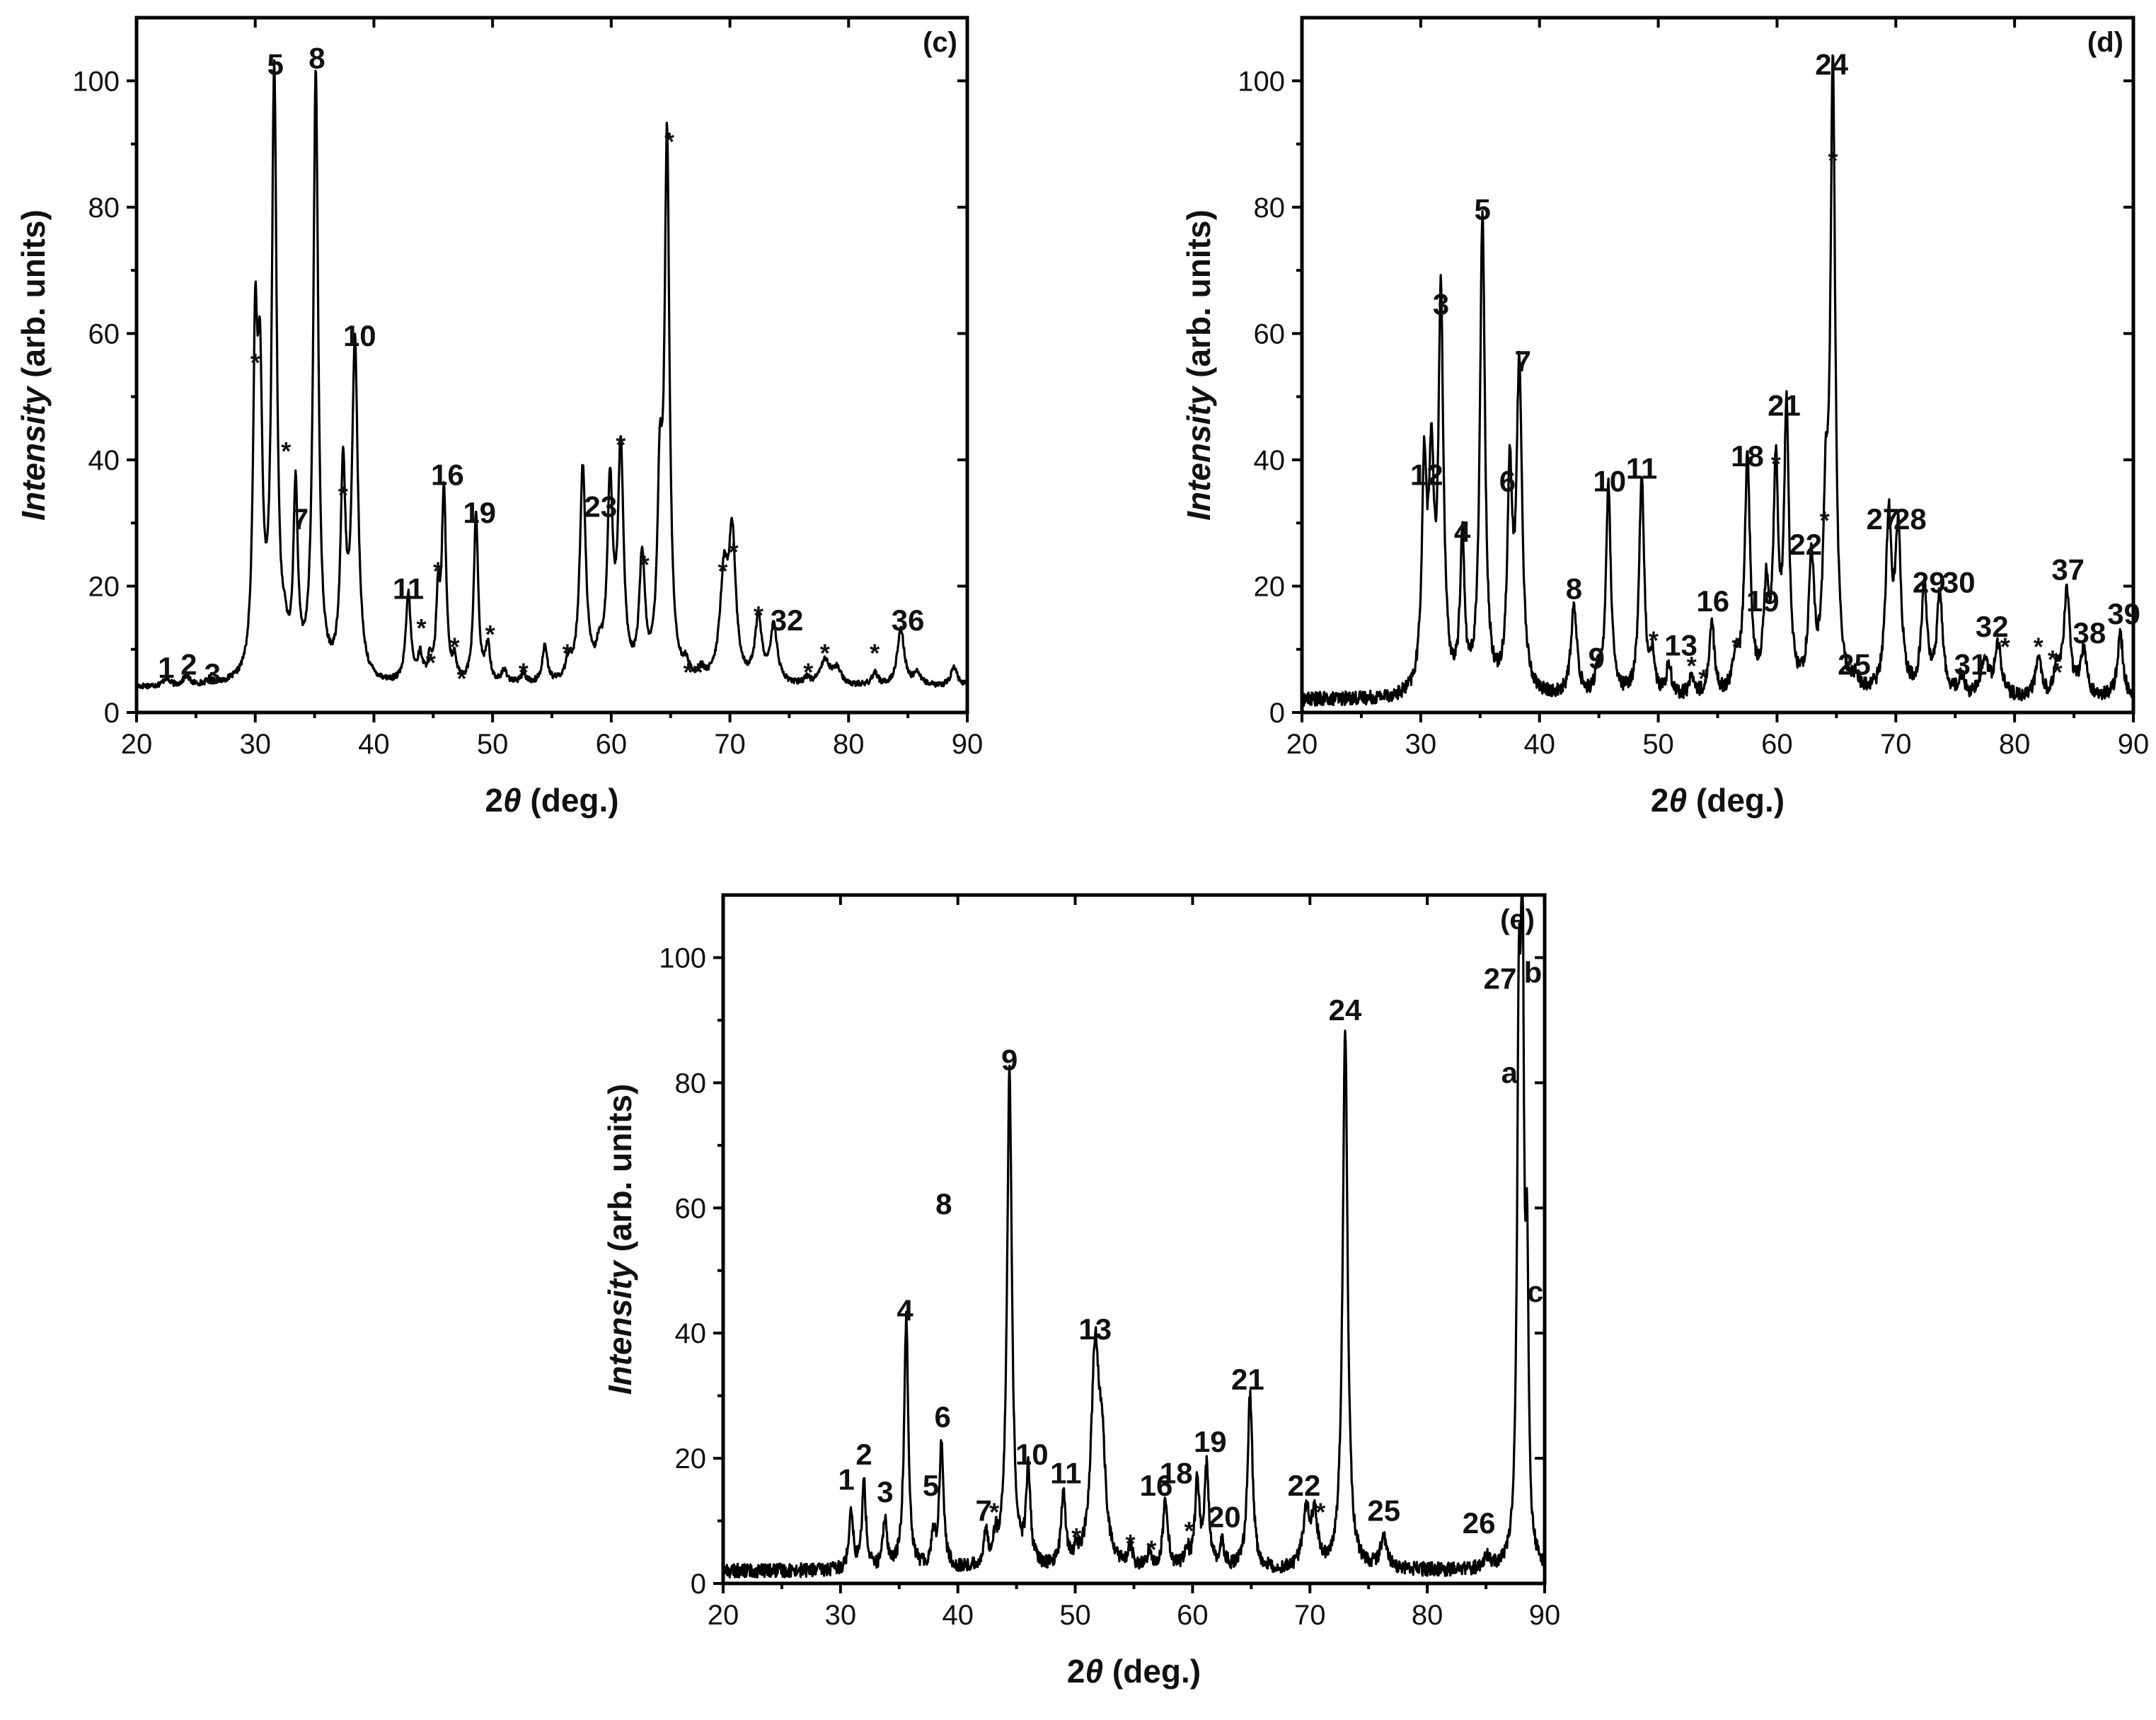 Image resolution: width=2156 pixels, height=1720 pixels. Describe the element at coordinates (104, 586) in the screenshot. I see `y-tick-label: 20` at that location.